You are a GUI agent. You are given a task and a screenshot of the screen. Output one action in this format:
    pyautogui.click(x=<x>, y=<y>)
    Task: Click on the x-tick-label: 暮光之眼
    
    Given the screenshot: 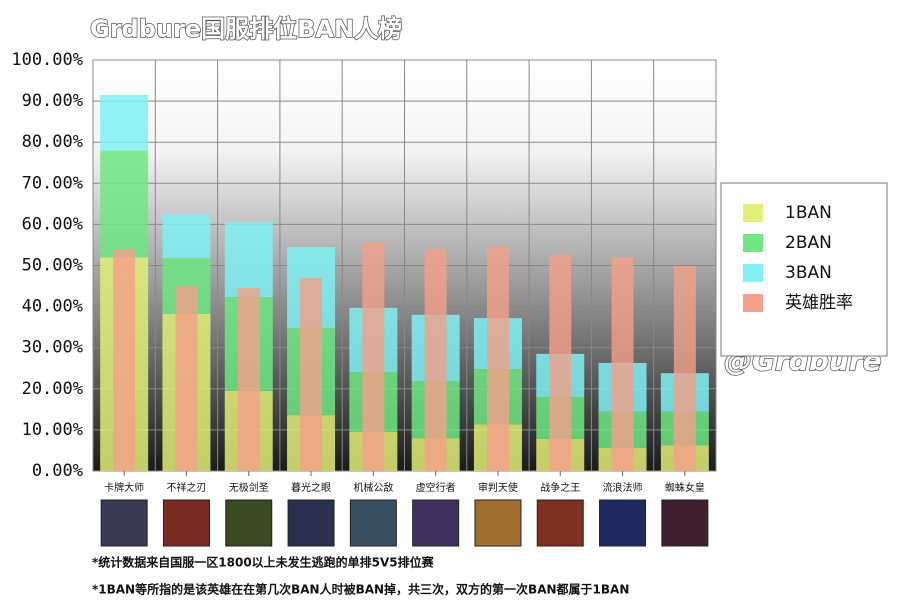 What is the action you would take?
    pyautogui.click(x=311, y=487)
    